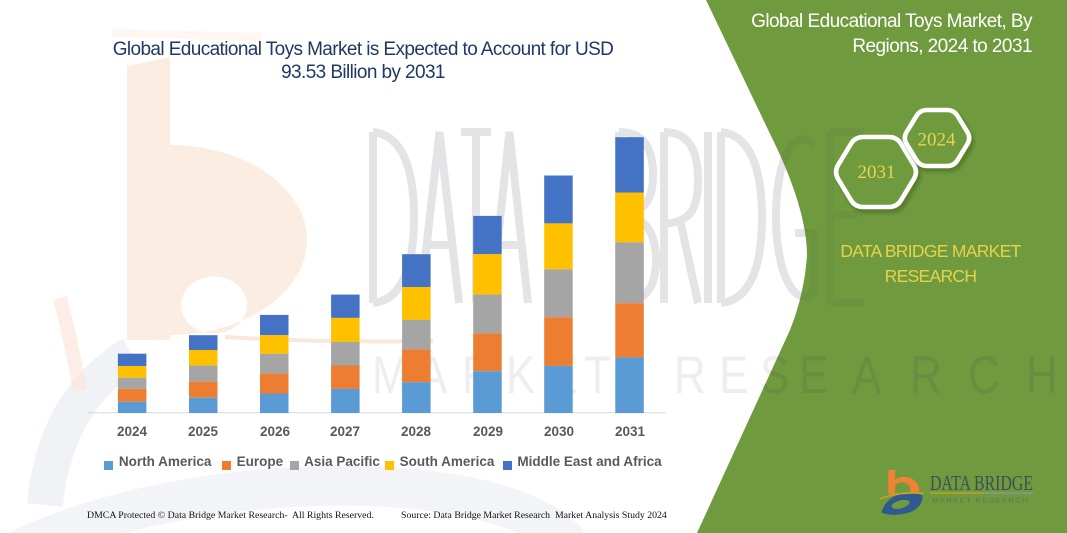 The height and width of the screenshot is (533, 1067). What do you see at coordinates (981, 483) in the screenshot?
I see `svg-text: DATA BRIDGE` at bounding box center [981, 483].